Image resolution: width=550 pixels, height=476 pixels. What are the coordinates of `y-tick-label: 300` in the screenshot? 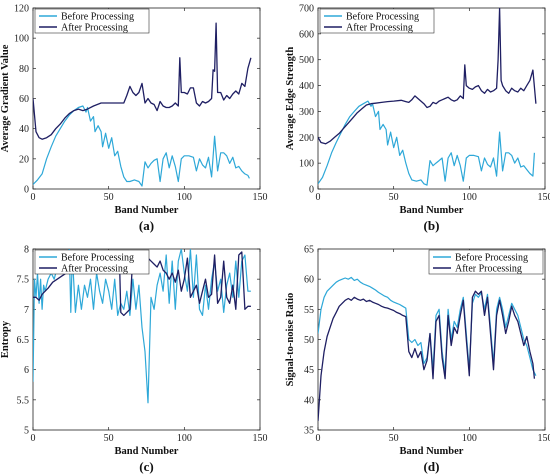 It's located at (306, 112).